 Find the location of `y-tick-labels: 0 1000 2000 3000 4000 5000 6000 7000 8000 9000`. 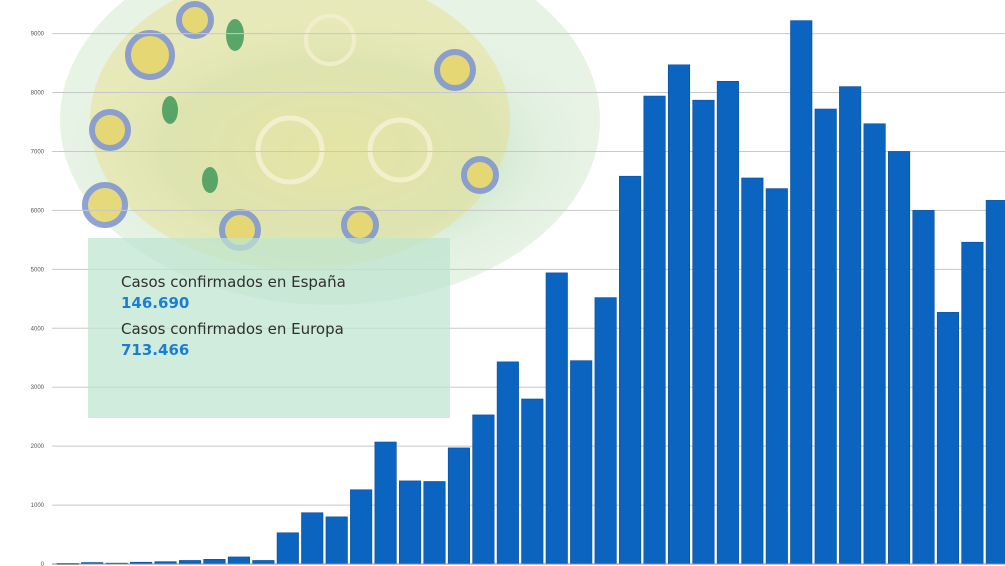

y-tick-labels: 0 1000 2000 3000 4000 5000 6000 7000 8000 9000 is located at coordinates (38, 299).